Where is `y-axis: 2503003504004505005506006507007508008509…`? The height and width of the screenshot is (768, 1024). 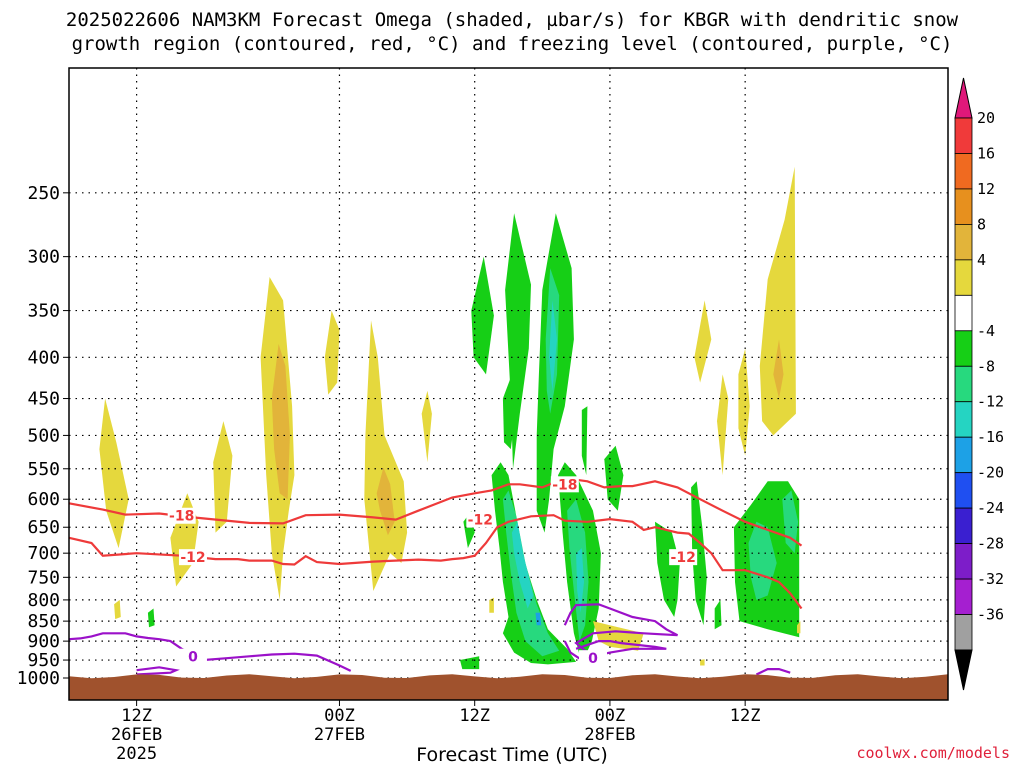
y-axis: 2503003504004505005506006507007508008509… is located at coordinates (43, 436).